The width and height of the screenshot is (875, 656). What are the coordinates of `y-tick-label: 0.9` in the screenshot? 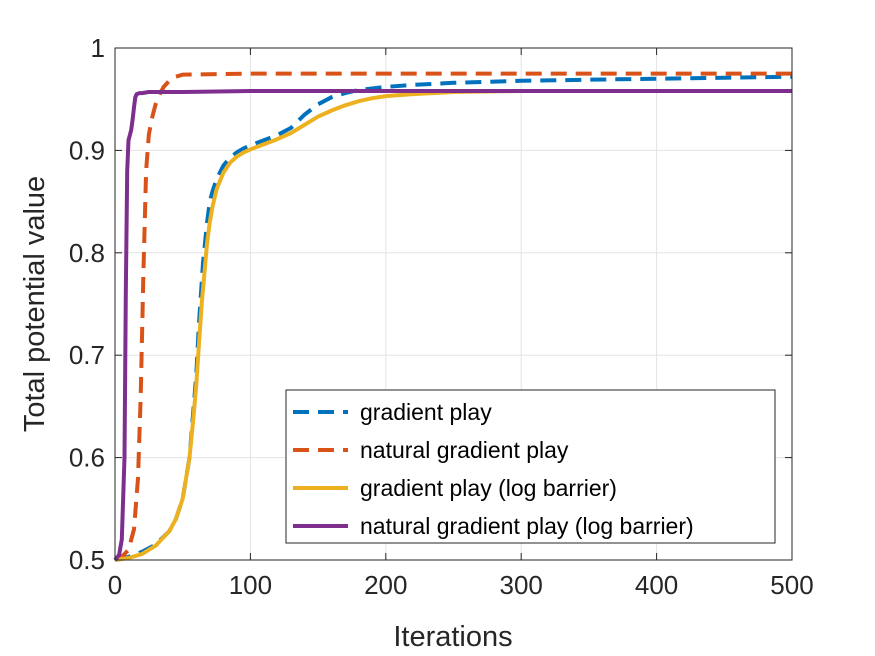 It's located at (87, 150).